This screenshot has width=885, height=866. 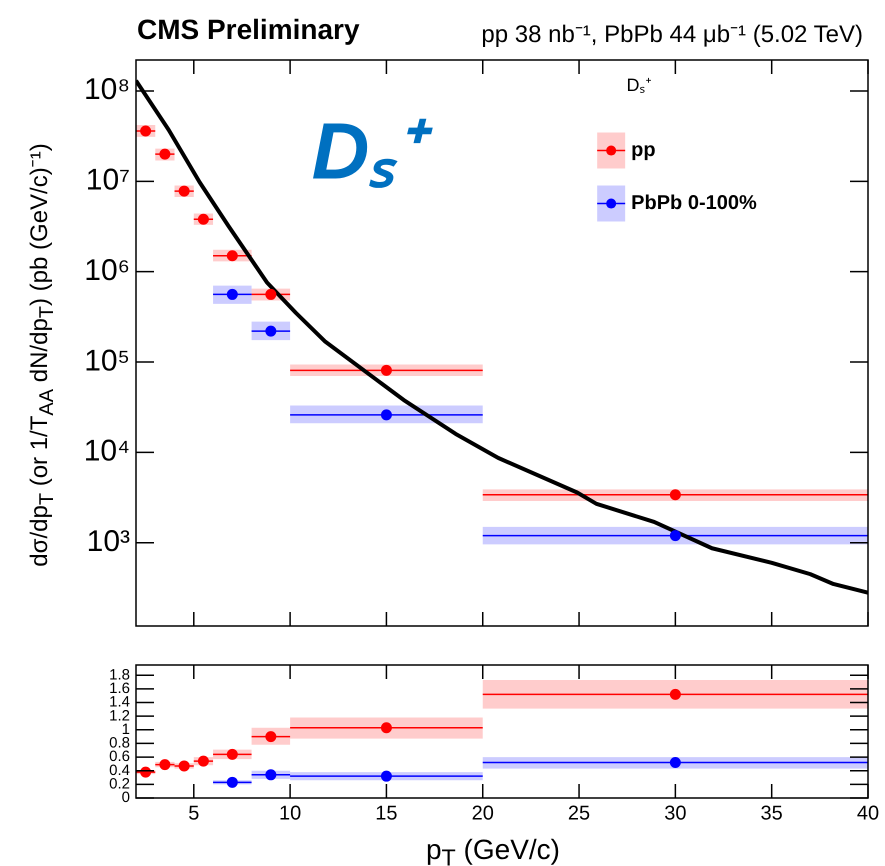 What do you see at coordinates (290, 813) in the screenshot?
I see `x-tick-label: 10` at bounding box center [290, 813].